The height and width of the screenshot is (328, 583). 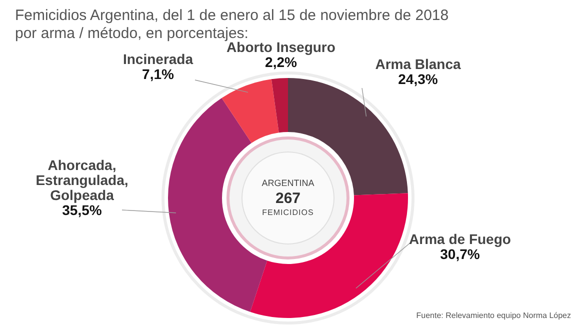 What do you see at coordinates (158, 74) in the screenshot?
I see `data-label: 7,1%` at bounding box center [158, 74].